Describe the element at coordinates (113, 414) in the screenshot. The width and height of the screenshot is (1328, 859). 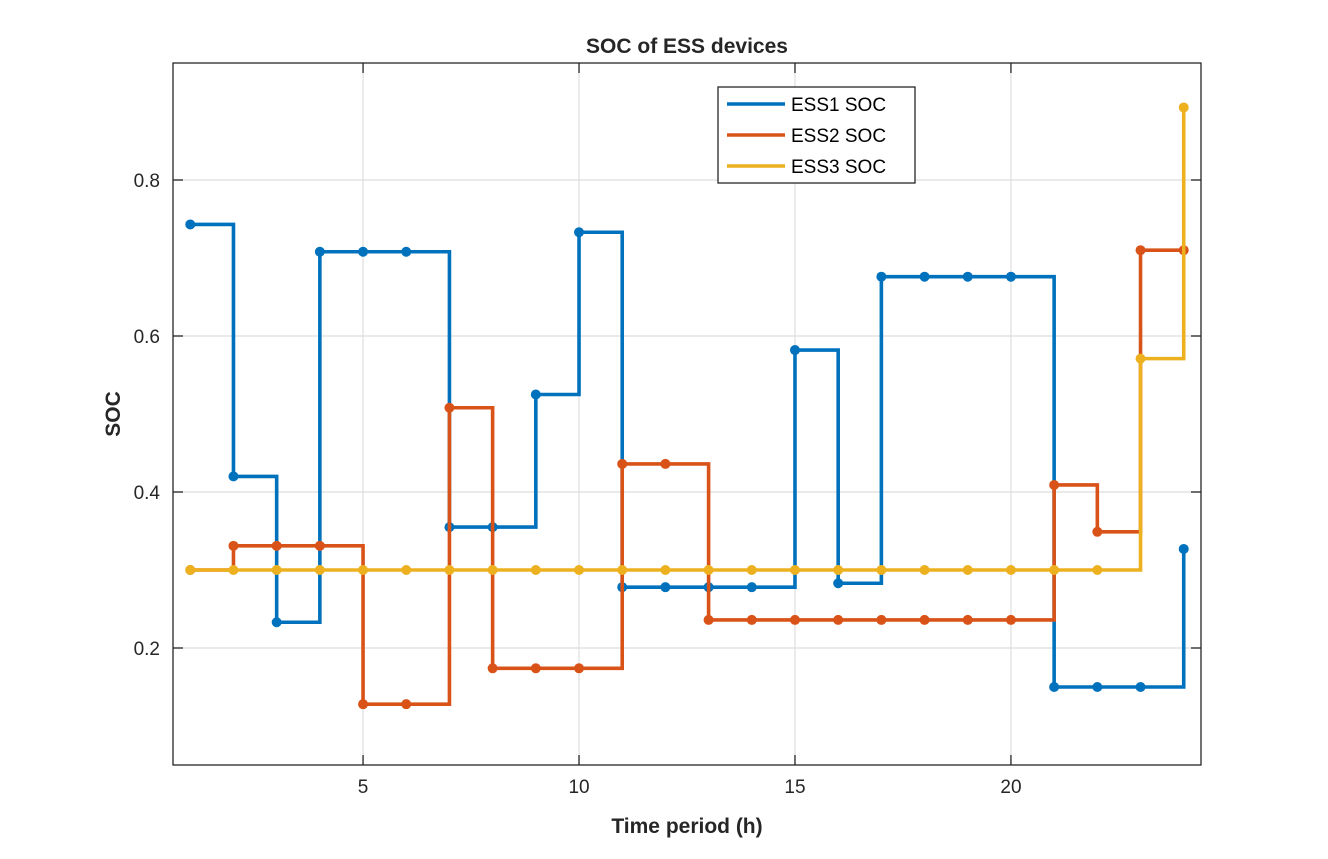
I see `y-axis-label: SOC` at that location.